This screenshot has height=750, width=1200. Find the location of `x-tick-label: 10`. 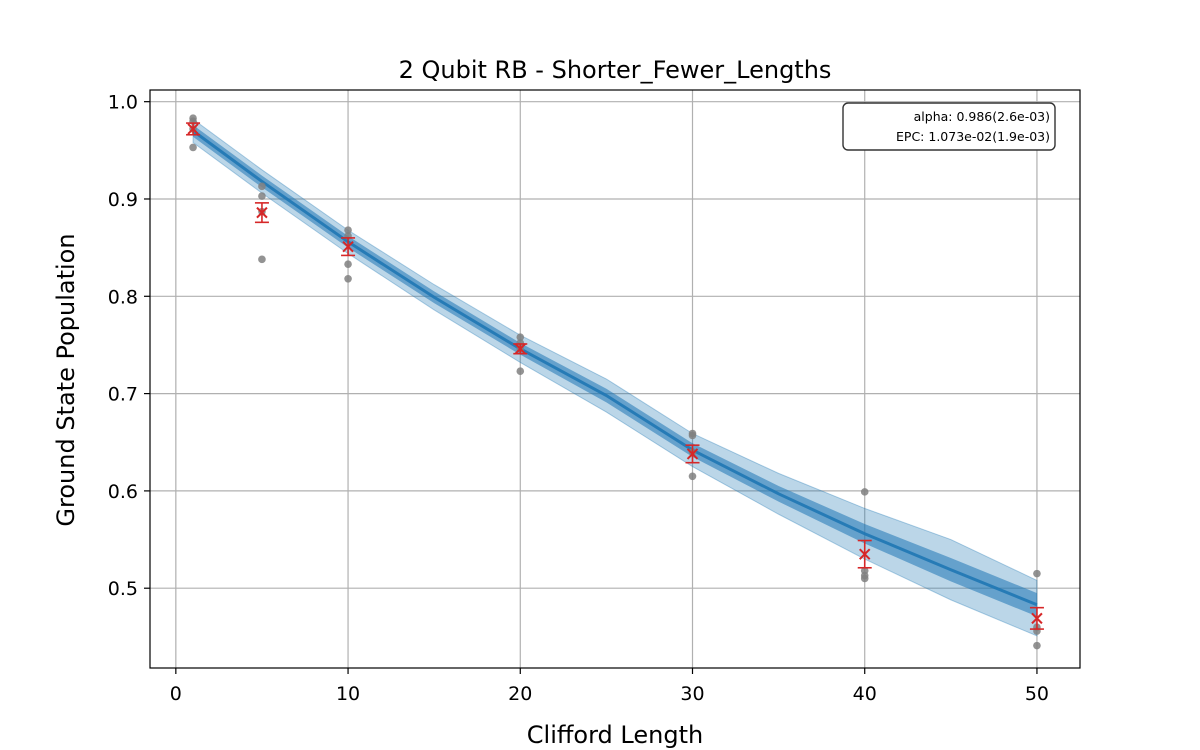

x-tick-label: 10 is located at coordinates (348, 694).